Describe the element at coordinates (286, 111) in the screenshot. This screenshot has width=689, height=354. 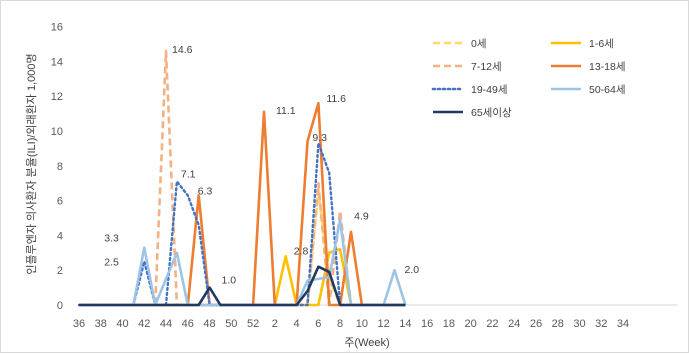
I see `data-label: 11.1` at that location.